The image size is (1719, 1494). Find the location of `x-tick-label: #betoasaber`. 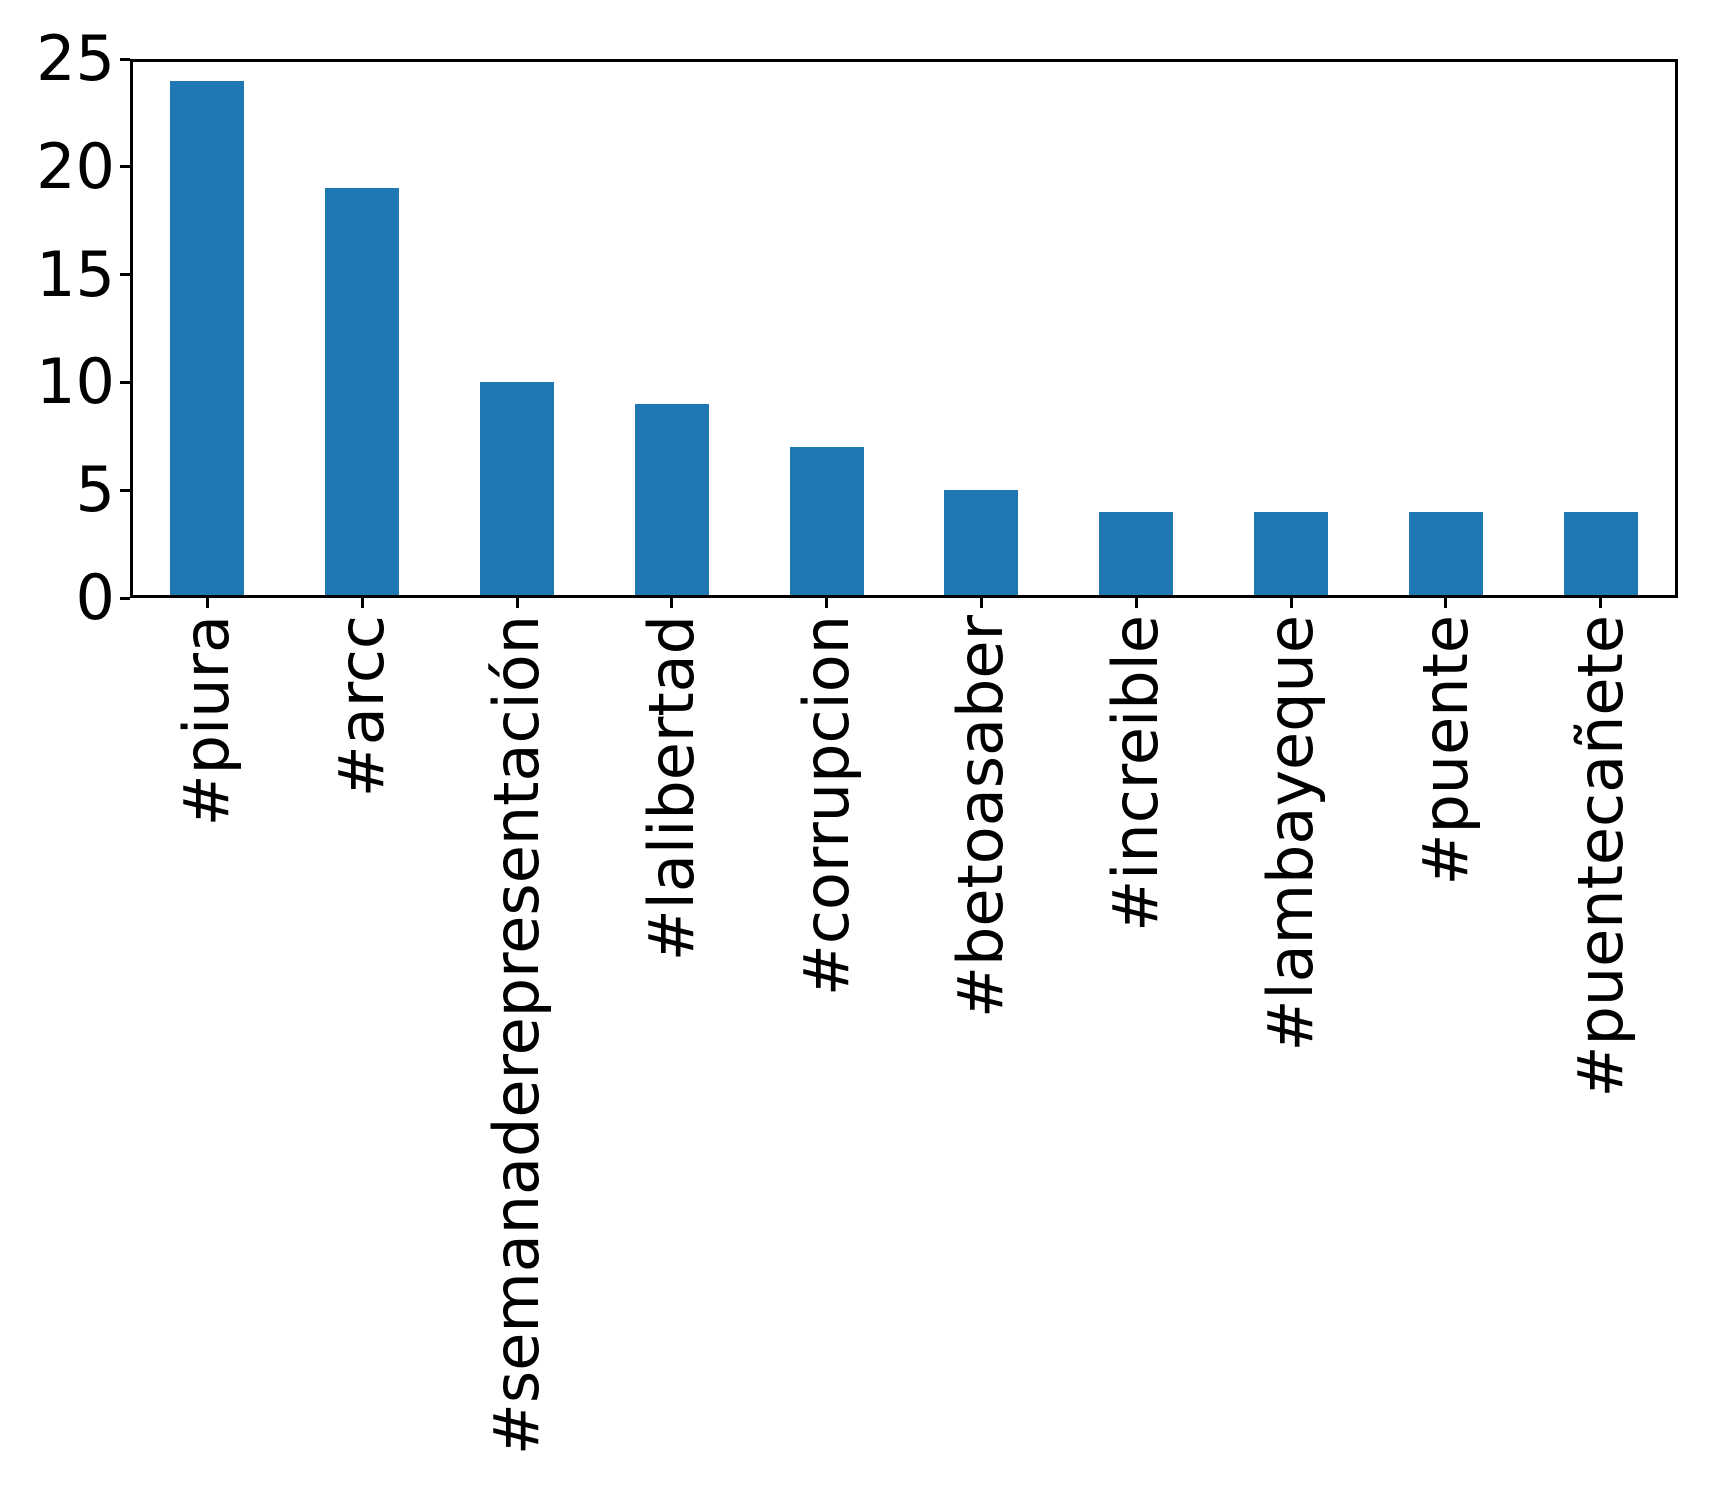

x-tick-label: #betoasaber is located at coordinates (981, 816).